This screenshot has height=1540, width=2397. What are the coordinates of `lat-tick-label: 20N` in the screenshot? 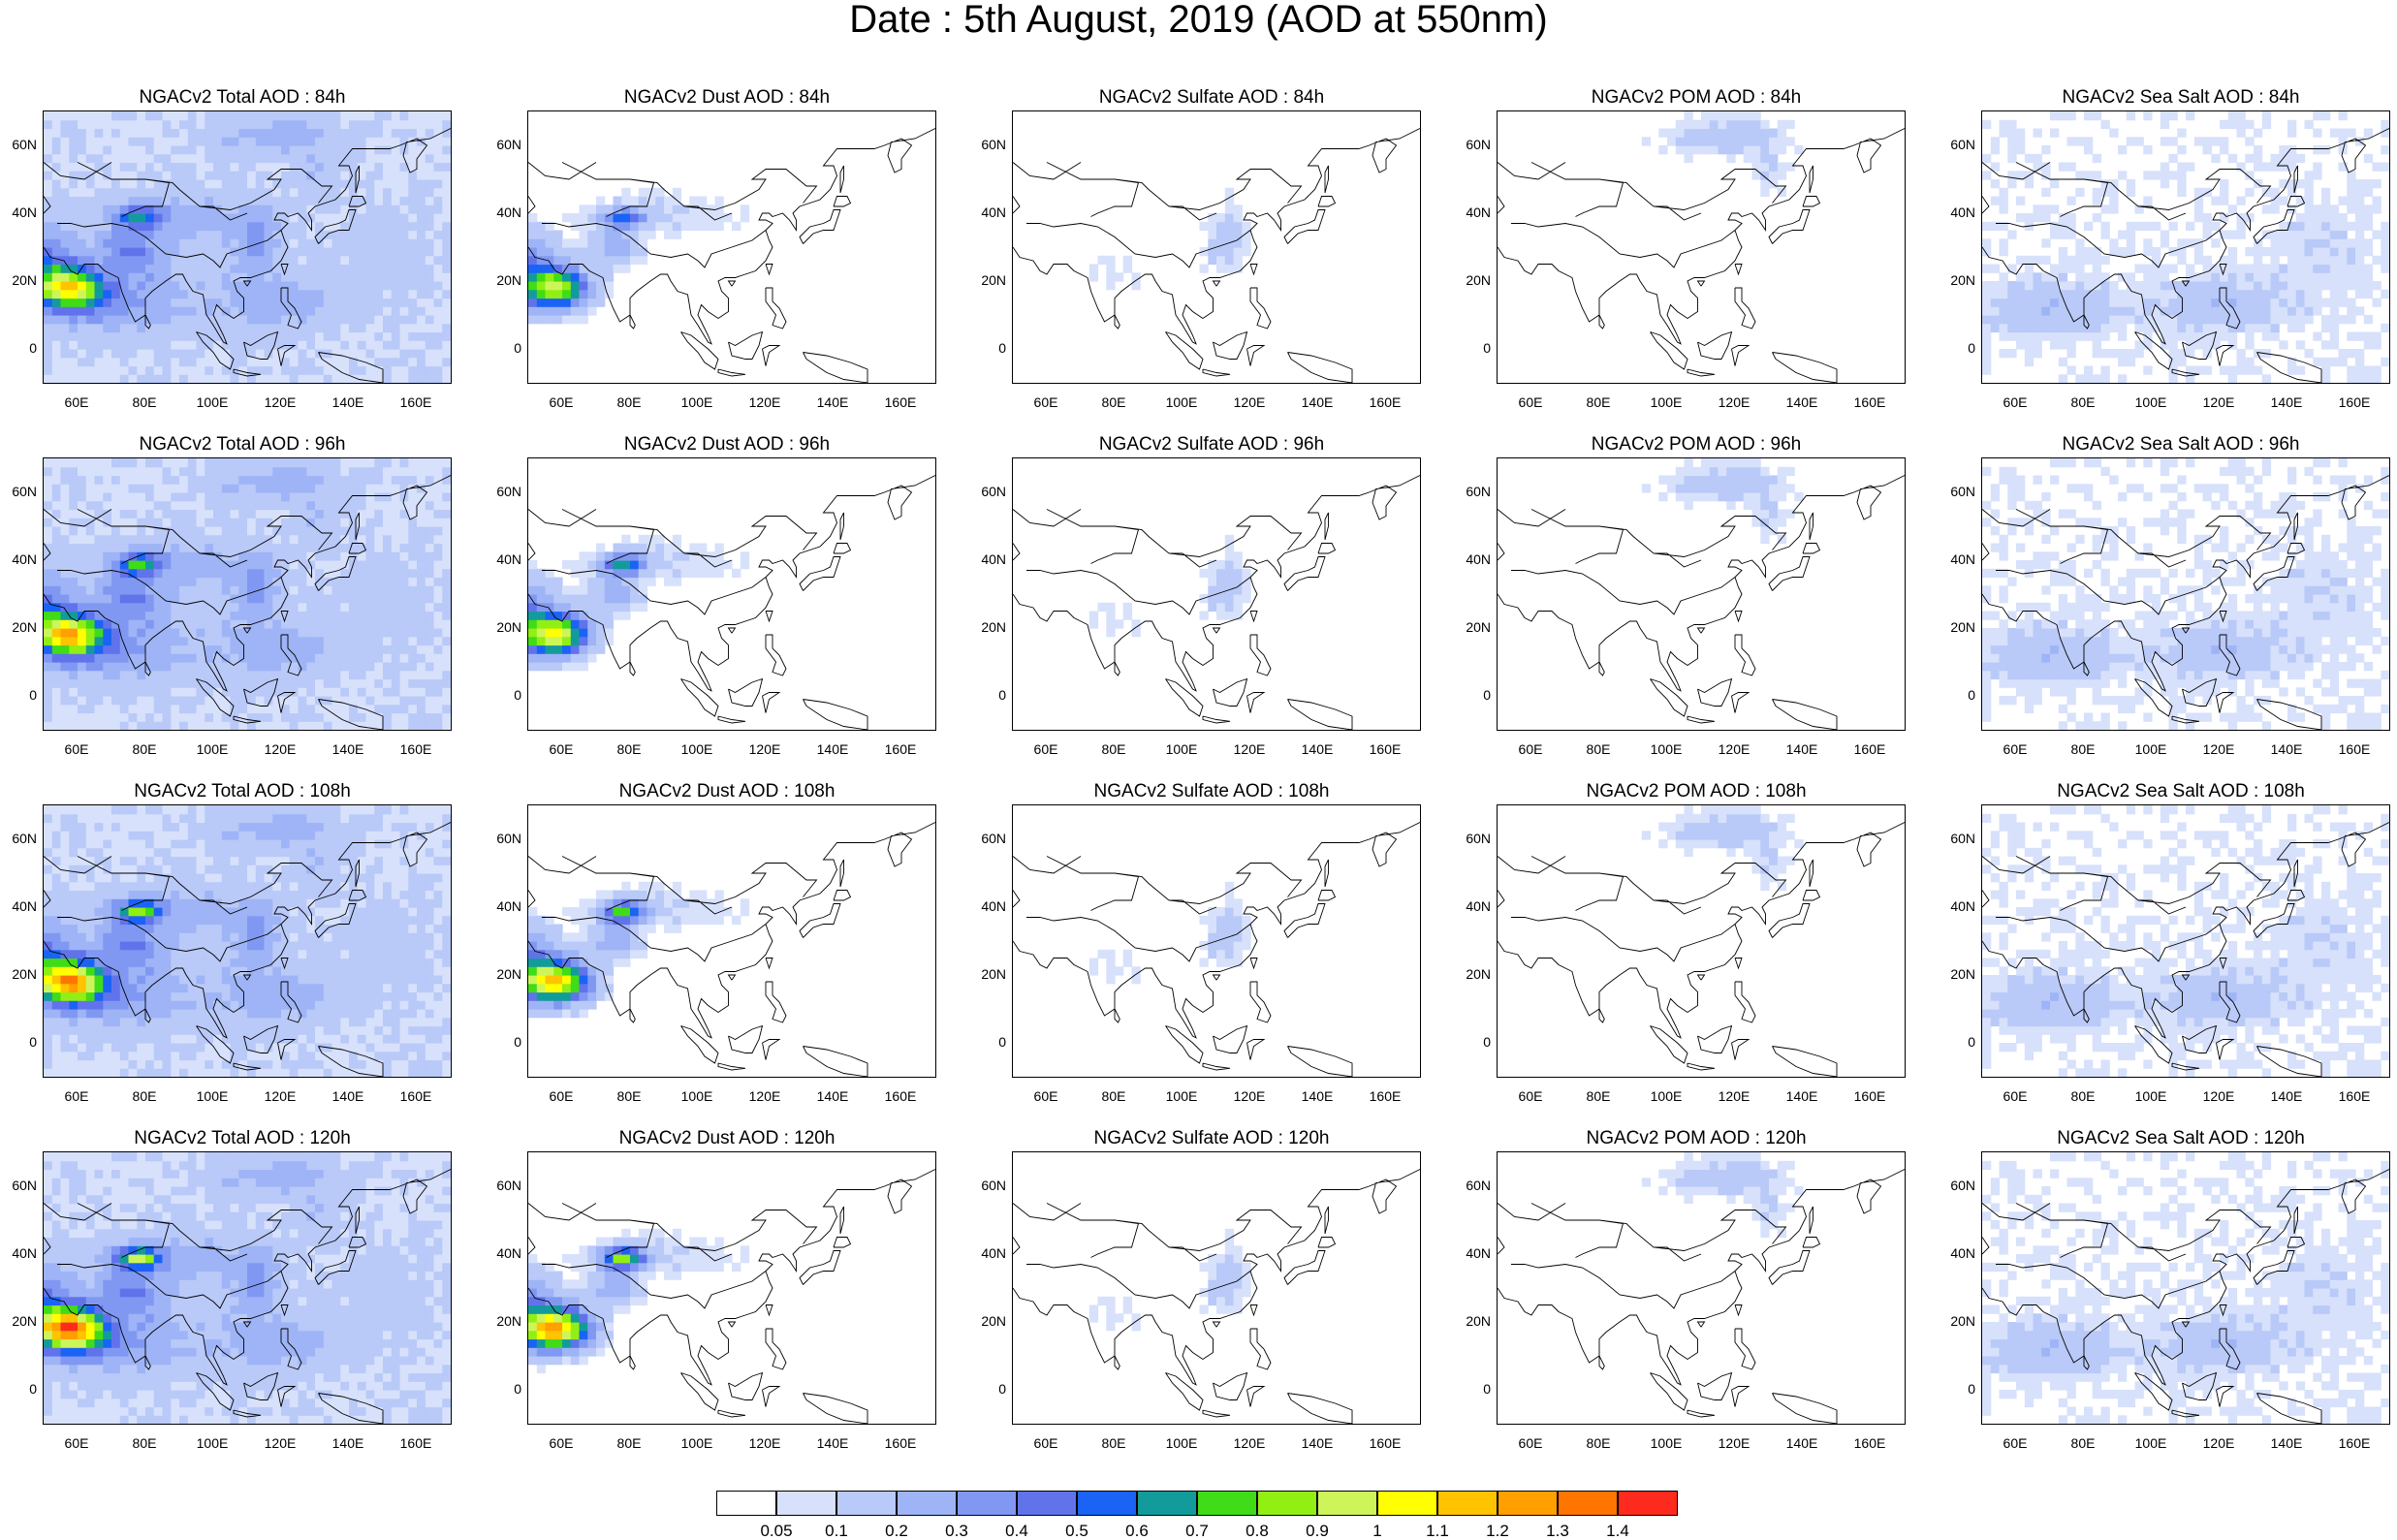 It's located at (503, 627).